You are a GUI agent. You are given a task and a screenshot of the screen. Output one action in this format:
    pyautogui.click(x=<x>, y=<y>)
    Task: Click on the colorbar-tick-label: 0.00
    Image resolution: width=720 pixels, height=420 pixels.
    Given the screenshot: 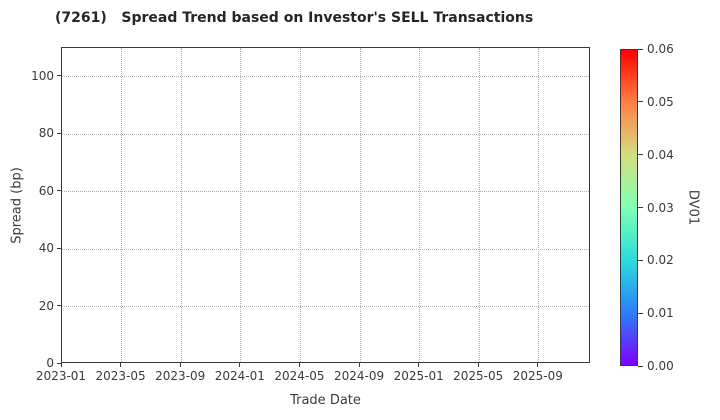 What is the action you would take?
    pyautogui.click(x=660, y=366)
    